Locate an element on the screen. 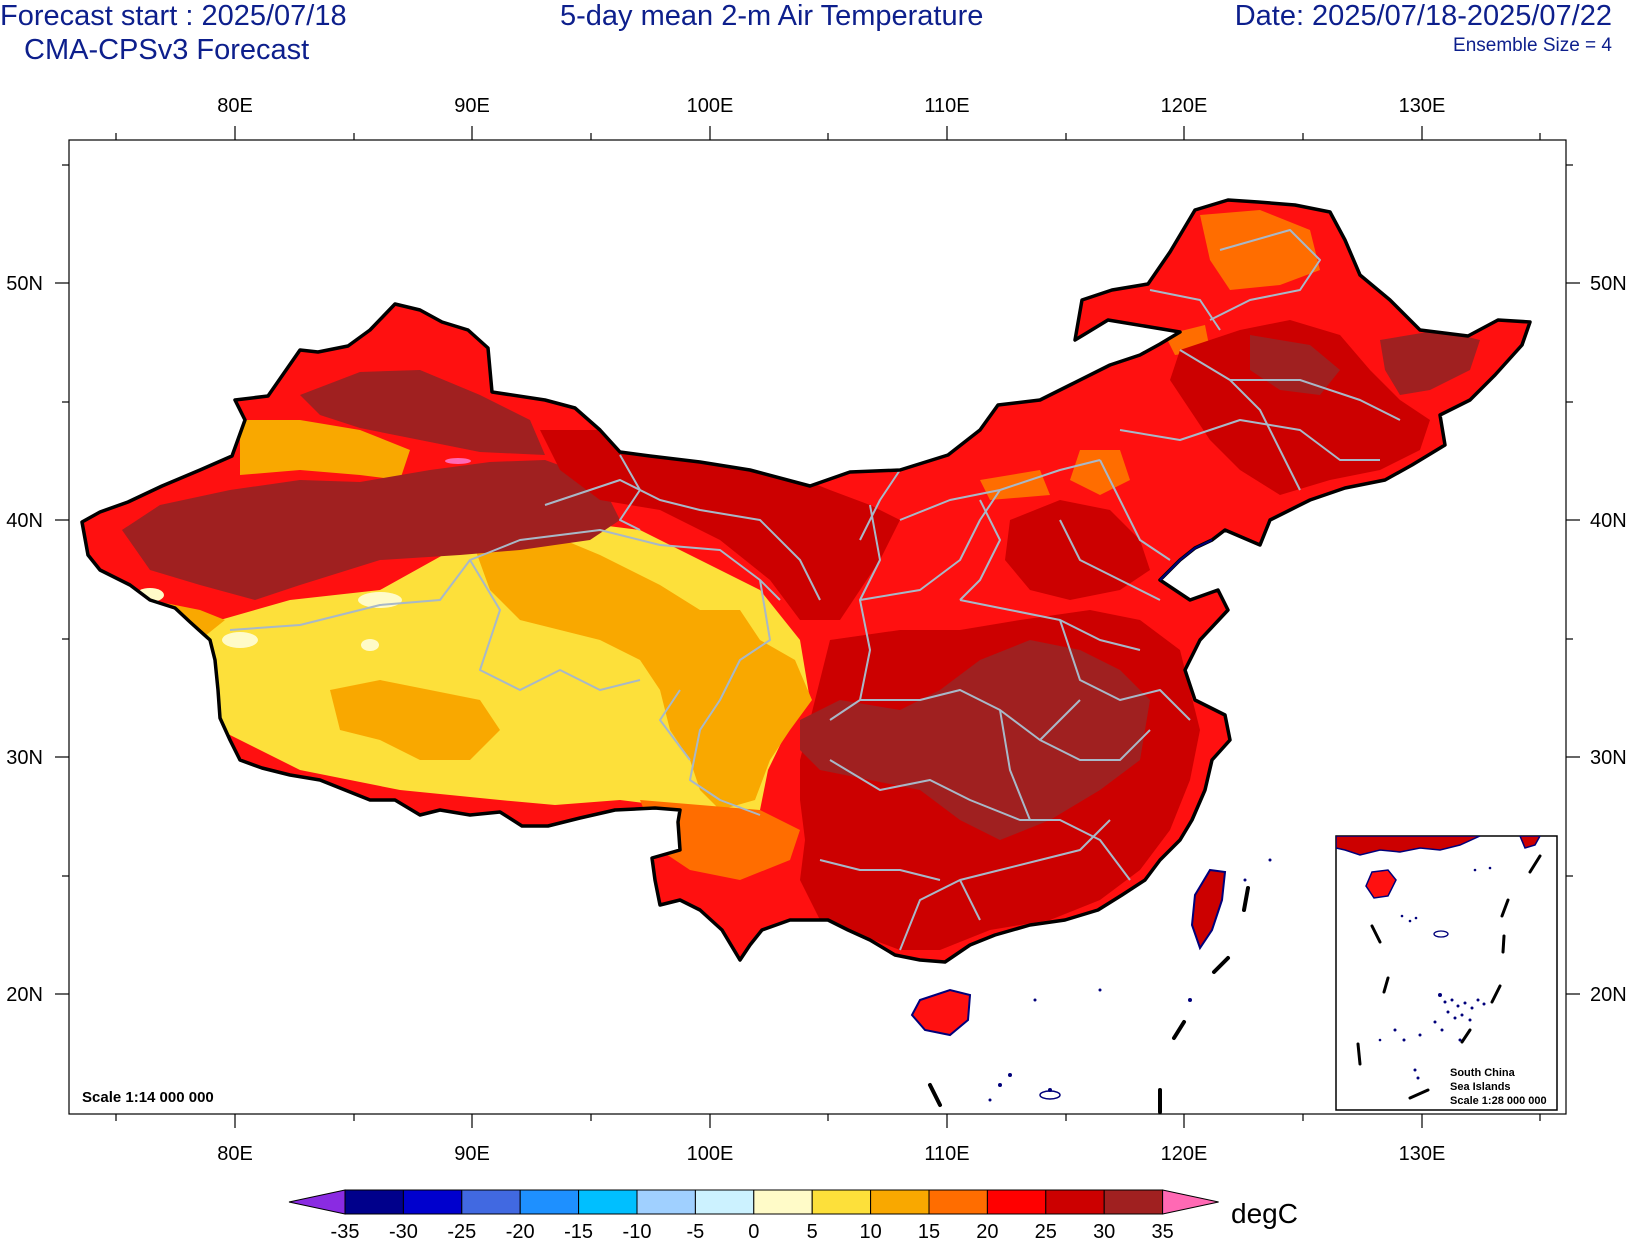  inset-label-1: South China is located at coordinates (1483, 1073).